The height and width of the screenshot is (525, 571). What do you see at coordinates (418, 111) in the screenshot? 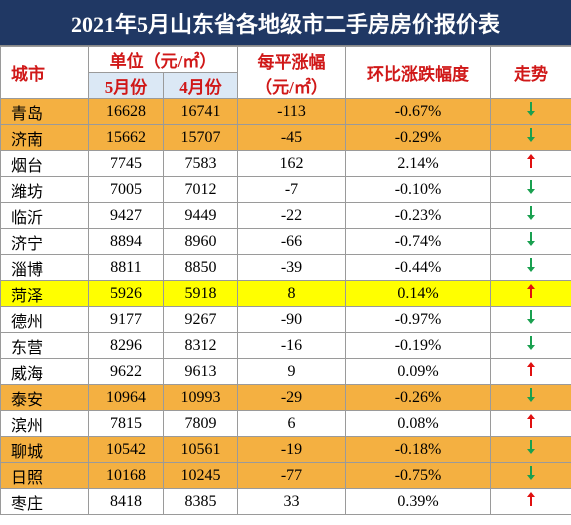
I see `value-cell: -0.67%` at bounding box center [418, 111].